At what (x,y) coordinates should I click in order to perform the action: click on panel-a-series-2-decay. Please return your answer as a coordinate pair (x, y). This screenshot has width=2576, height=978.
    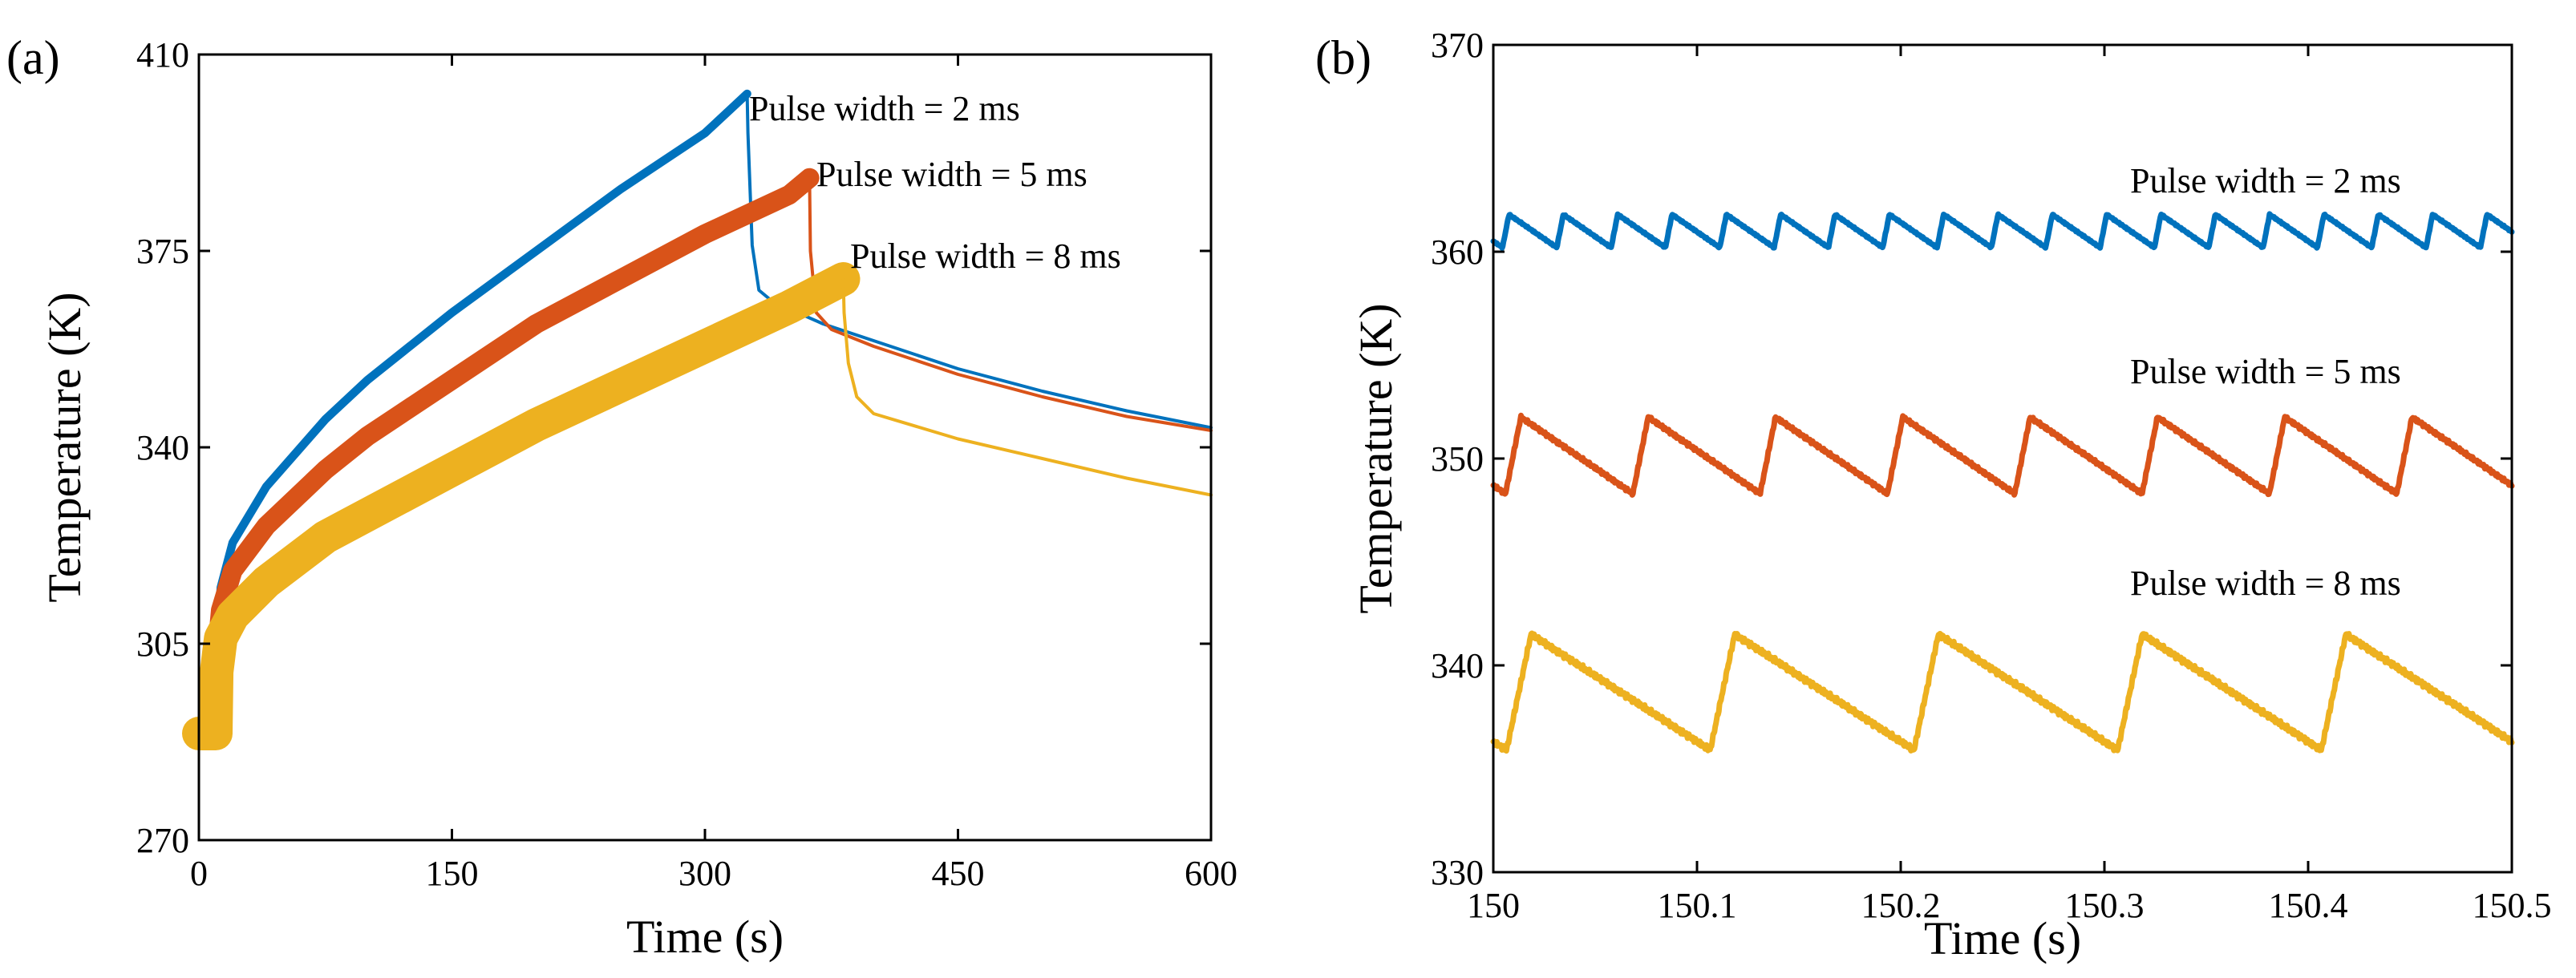
    Looking at the image, I should click on (1010, 304).